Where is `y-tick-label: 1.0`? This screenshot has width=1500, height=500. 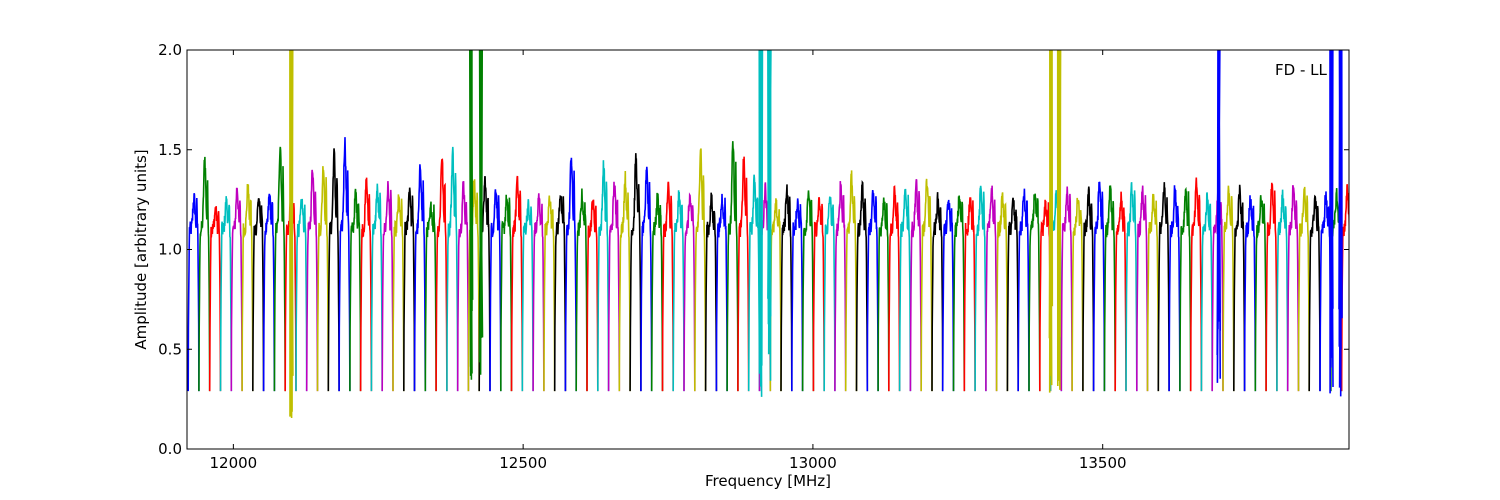 y-tick-label: 1.0 is located at coordinates (170, 250).